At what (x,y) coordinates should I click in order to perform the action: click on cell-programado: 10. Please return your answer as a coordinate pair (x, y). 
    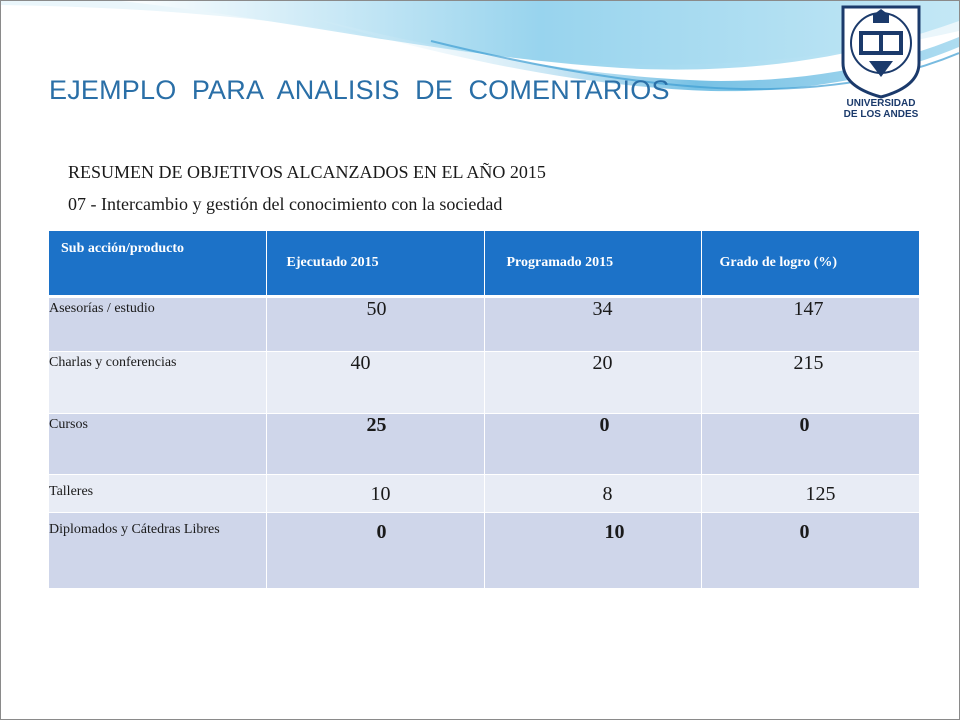
    Looking at the image, I should click on (593, 550).